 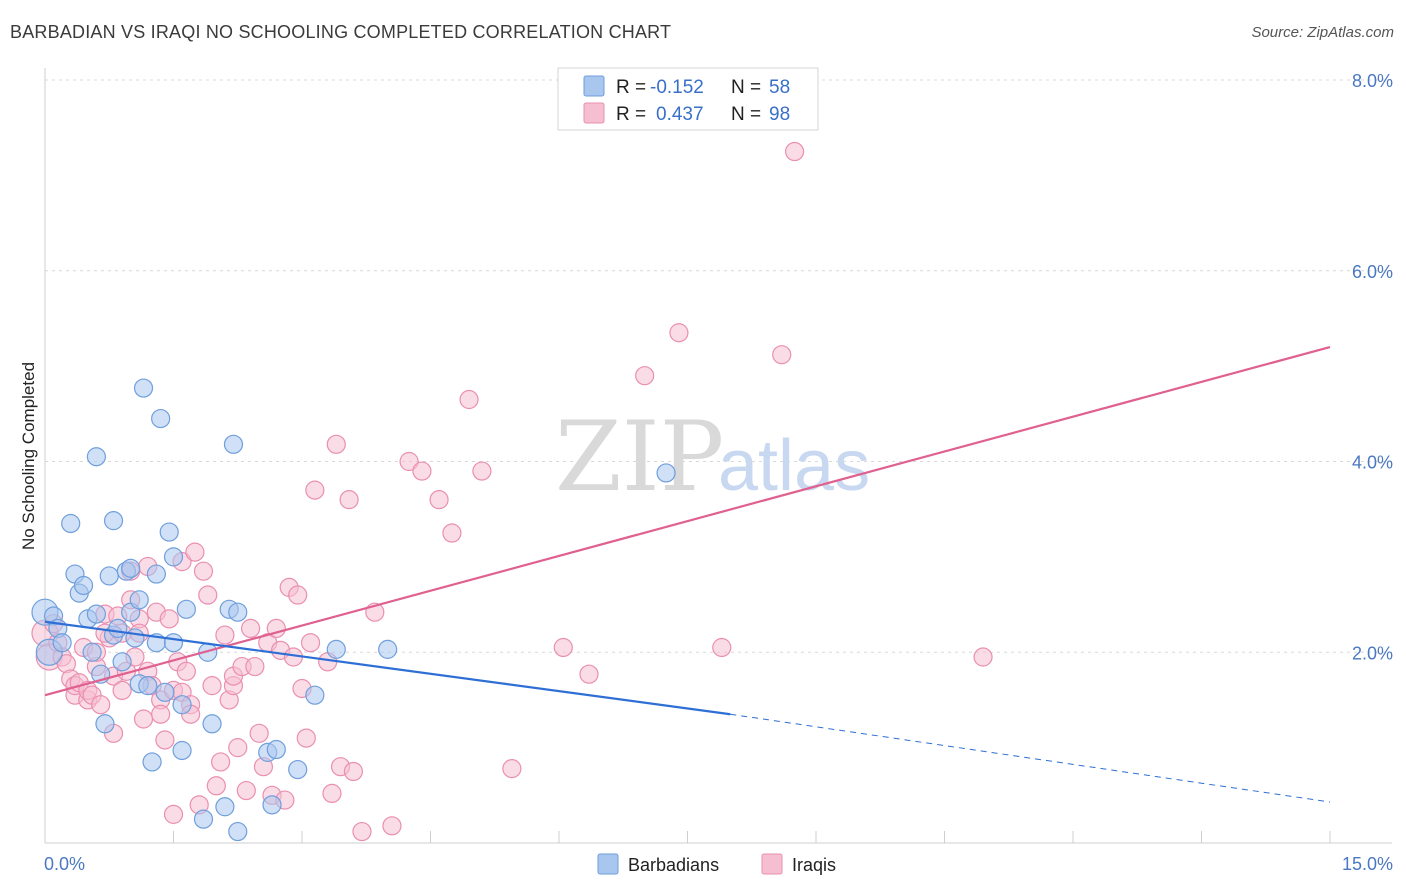 I want to click on y-tick-label-2: 6.0%, so click(x=1372, y=272).